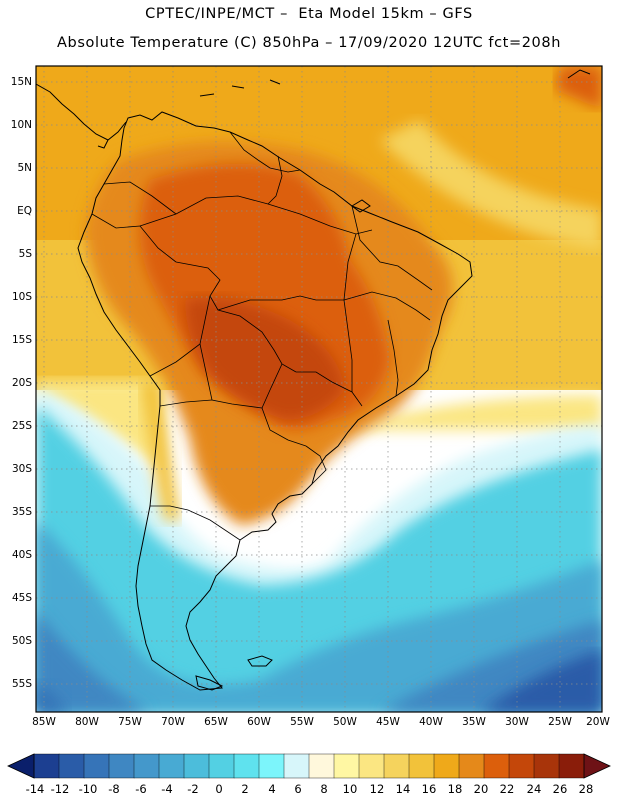  What do you see at coordinates (21, 512) in the screenshot?
I see `lat-label: 35S` at bounding box center [21, 512].